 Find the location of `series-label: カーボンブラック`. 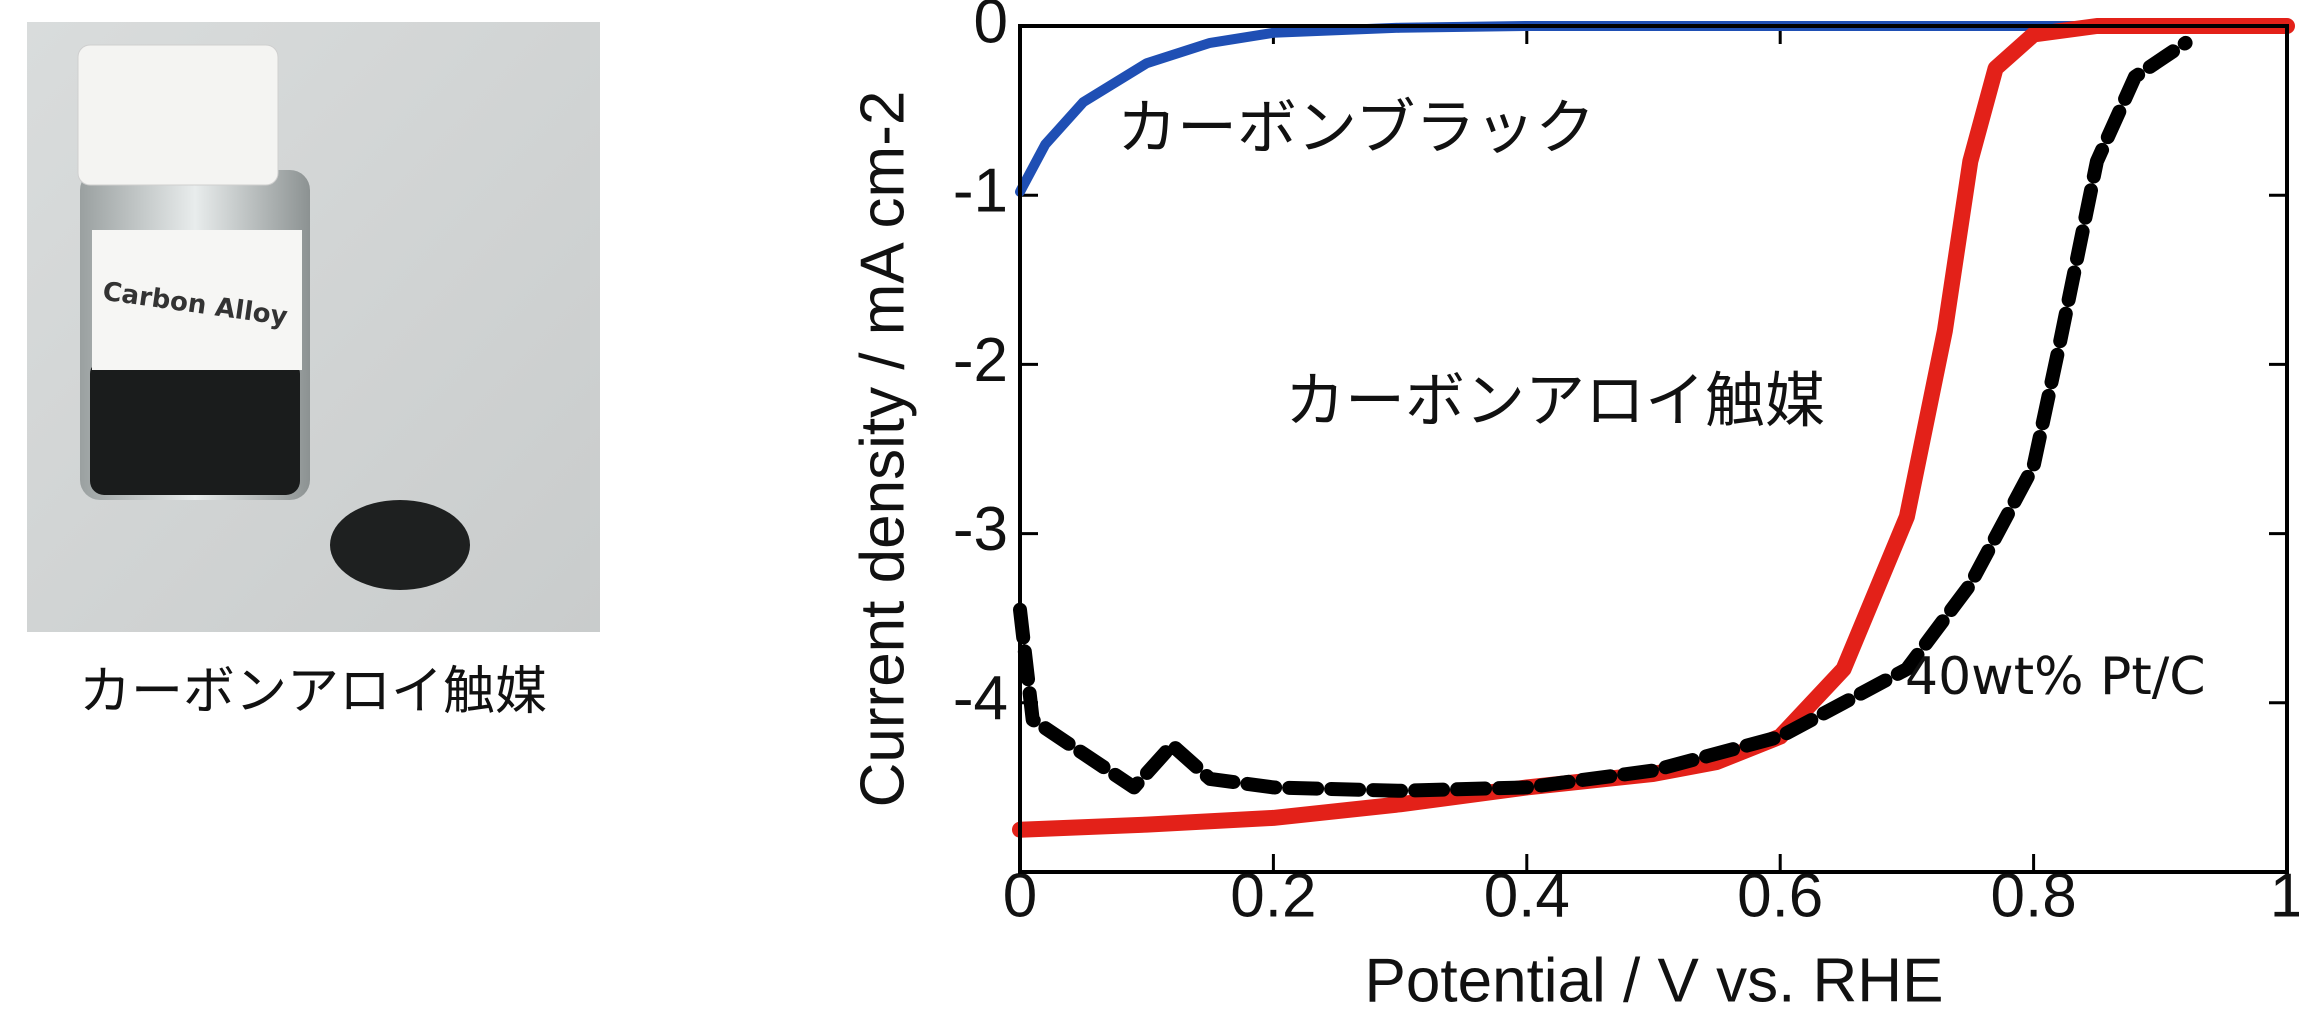

series-label: カーボンブラック is located at coordinates (1356, 129).